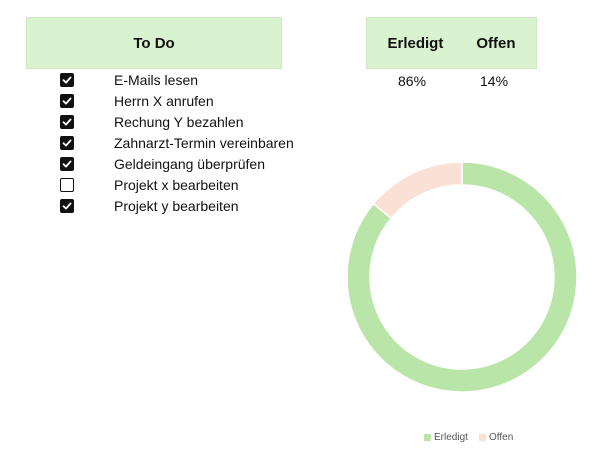  Describe the element at coordinates (176, 185) in the screenshot. I see `todo-label: Projekt x bearbeiten` at that location.